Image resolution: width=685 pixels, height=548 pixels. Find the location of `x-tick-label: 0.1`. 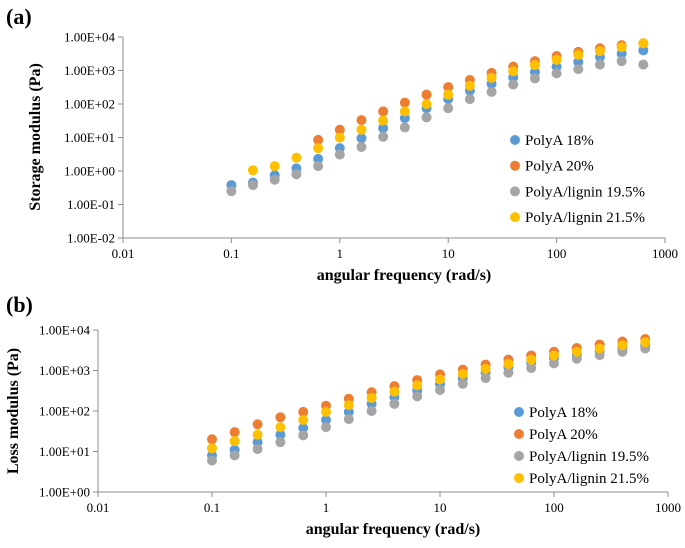

x-tick-label: 0.1 is located at coordinates (231, 253).